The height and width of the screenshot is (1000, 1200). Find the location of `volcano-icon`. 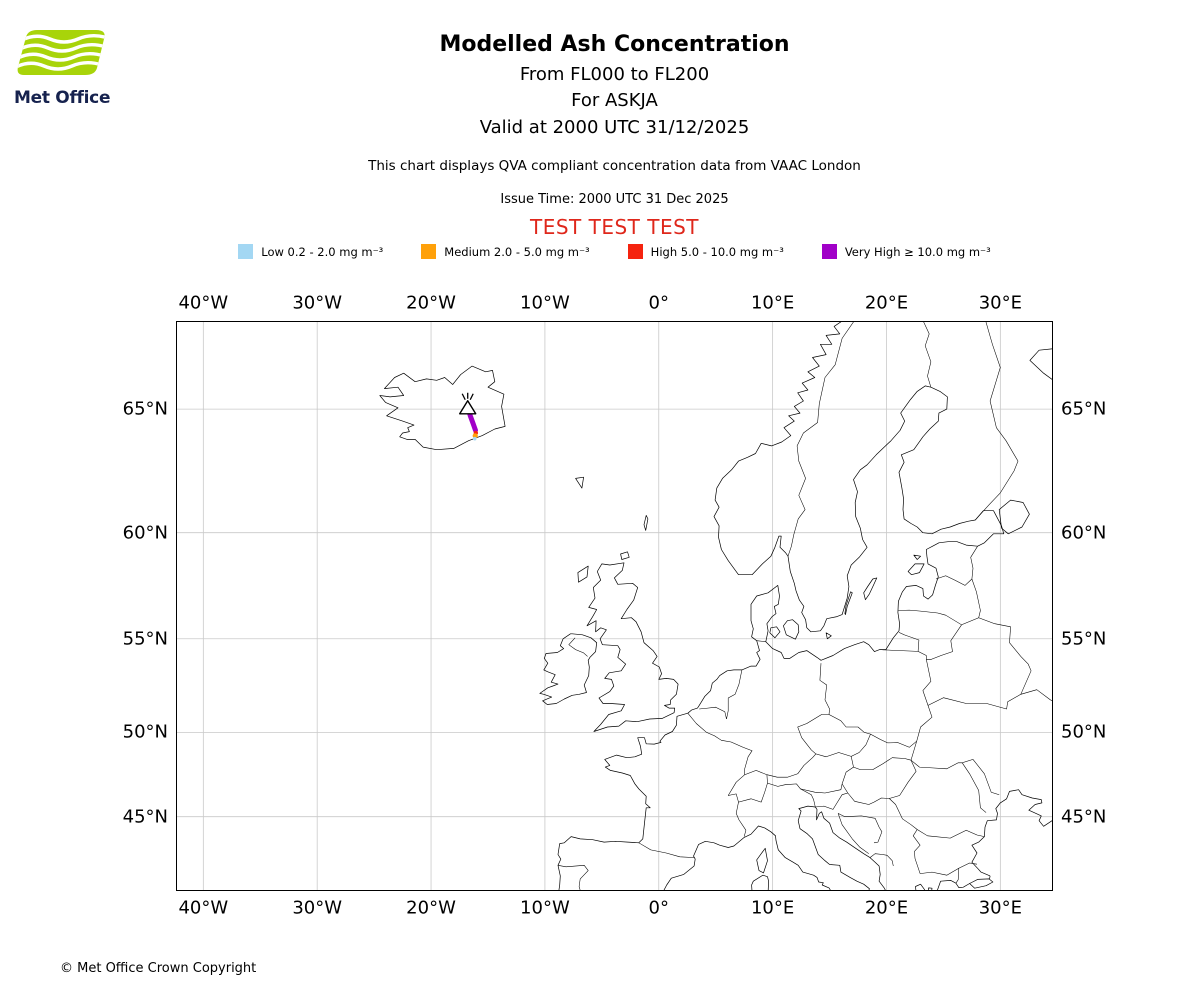

volcano-icon is located at coordinates (468, 403).